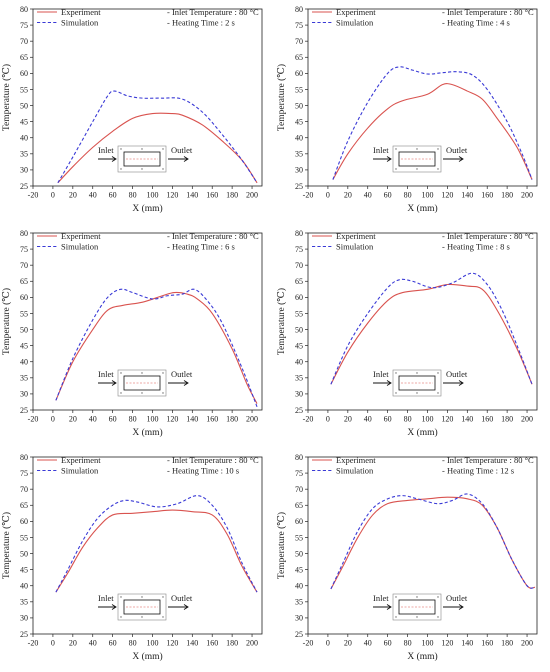 This screenshot has height=672, width=550. Describe the element at coordinates (328, 195) in the screenshot. I see `x-tick-label: 0` at that location.